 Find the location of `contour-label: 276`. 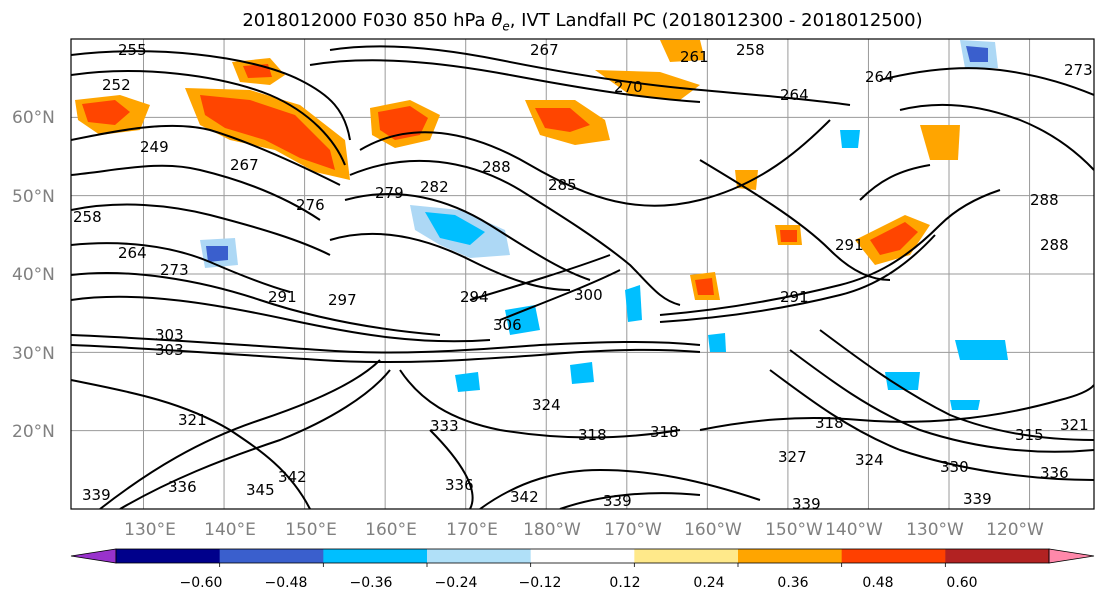

contour-label: 276 is located at coordinates (310, 205).